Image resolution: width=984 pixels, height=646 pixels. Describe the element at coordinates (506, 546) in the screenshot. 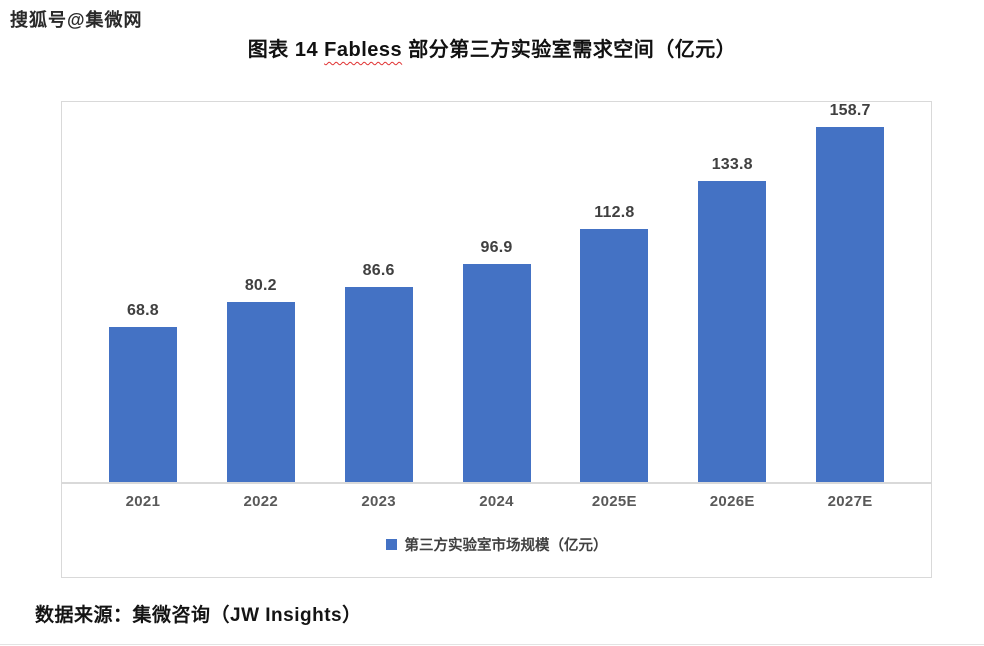

I see `legend-label: 第三方实验室市场规模（亿元）` at that location.